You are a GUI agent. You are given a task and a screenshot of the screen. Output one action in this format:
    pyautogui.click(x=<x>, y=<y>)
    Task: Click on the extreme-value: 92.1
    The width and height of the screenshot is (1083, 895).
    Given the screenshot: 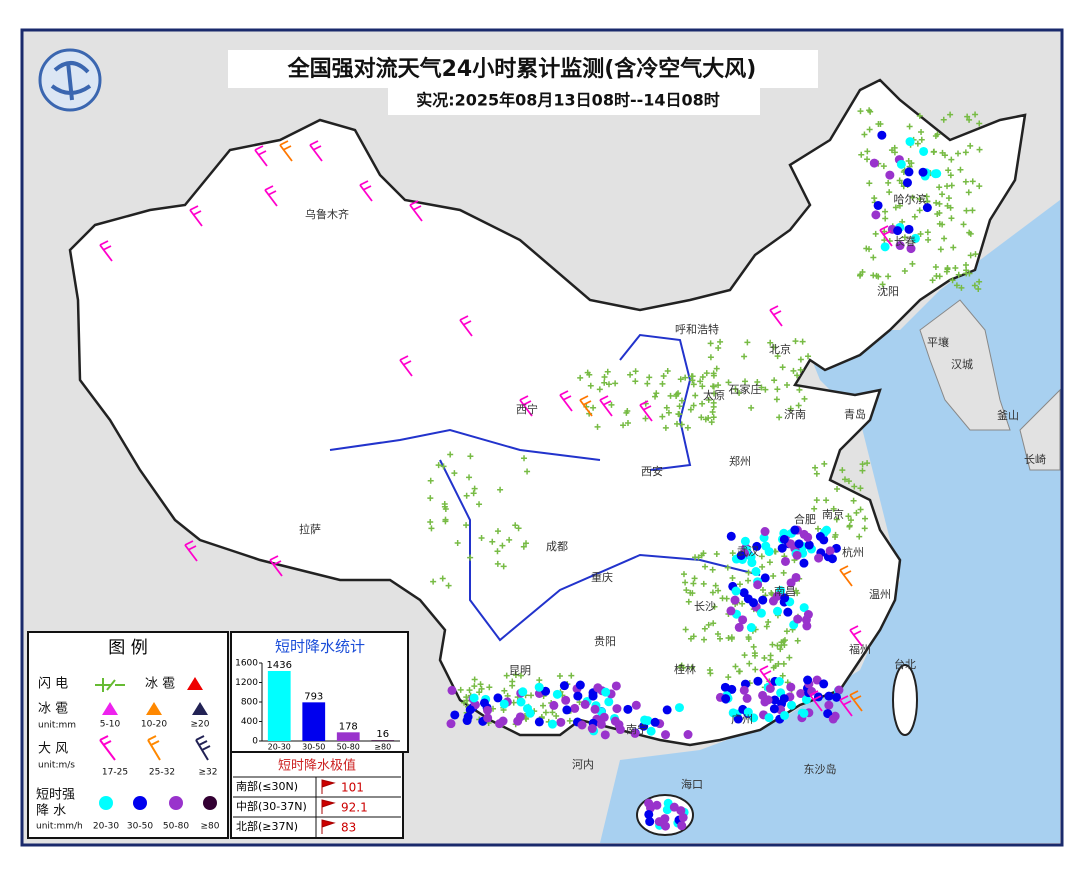 What is the action you would take?
    pyautogui.click(x=354, y=808)
    